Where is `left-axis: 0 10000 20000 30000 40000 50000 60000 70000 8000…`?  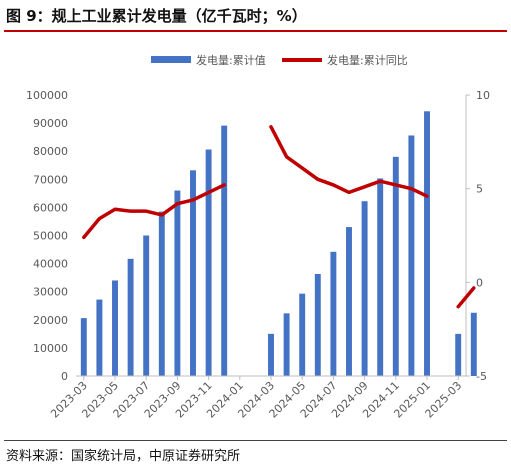 left-axis: 0 10000 20000 30000 40000 50000 60000 70000 8000… is located at coordinates (47, 236).